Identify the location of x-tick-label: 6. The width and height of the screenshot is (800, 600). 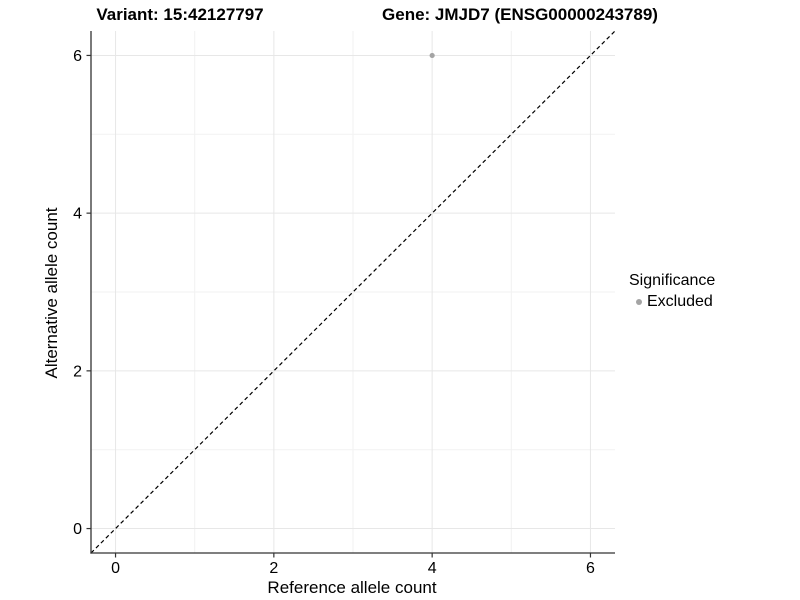
(590, 568).